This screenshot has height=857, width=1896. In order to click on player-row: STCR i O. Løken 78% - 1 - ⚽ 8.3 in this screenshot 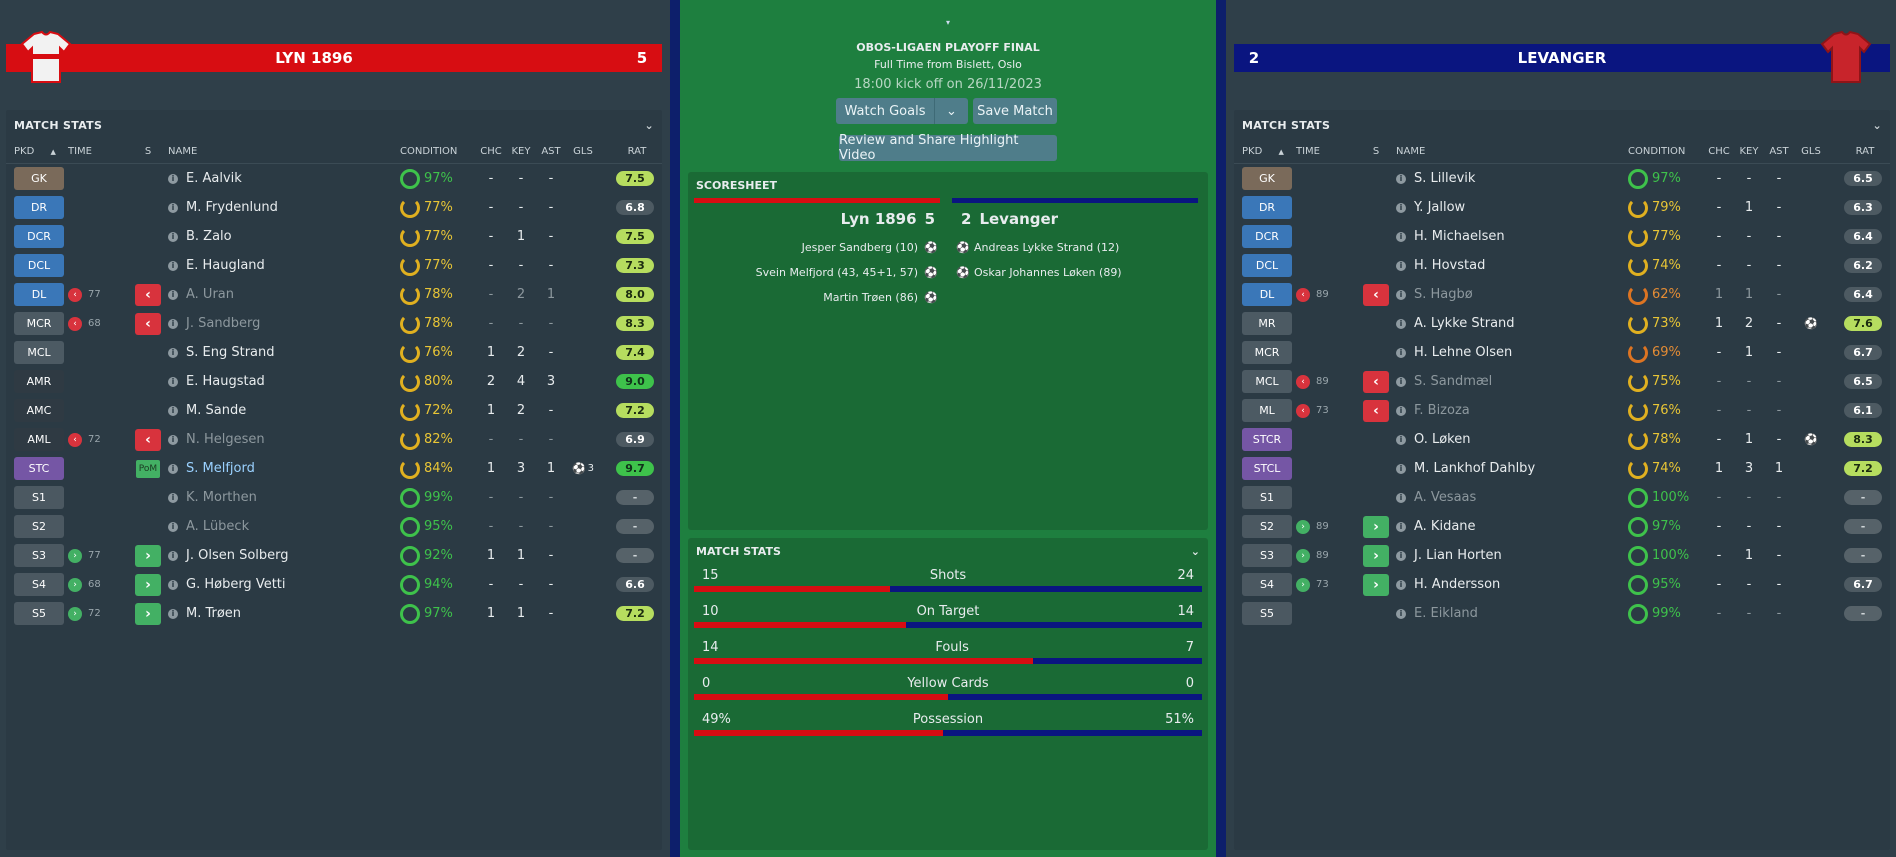, I will do `click(1562, 439)`.